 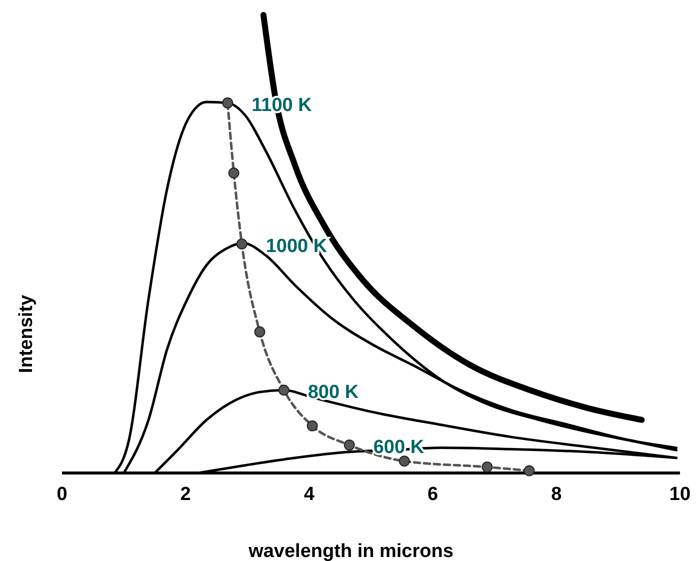 What do you see at coordinates (26, 334) in the screenshot?
I see `y-axis-title: Intensity` at bounding box center [26, 334].